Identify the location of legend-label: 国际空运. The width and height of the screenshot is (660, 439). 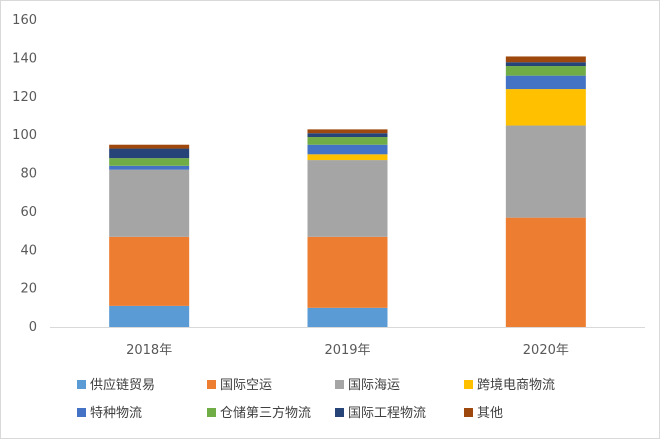
(246, 385).